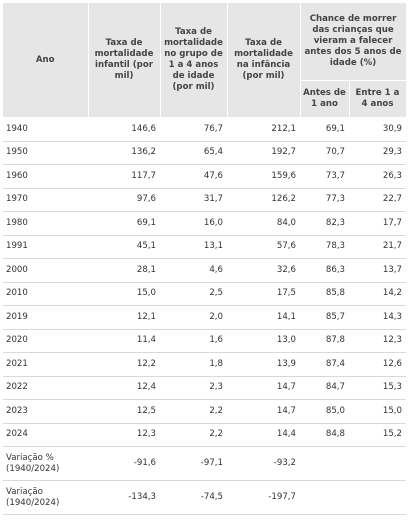  Describe the element at coordinates (124, 129) in the screenshot. I see `cell-infant: 146,6` at that location.